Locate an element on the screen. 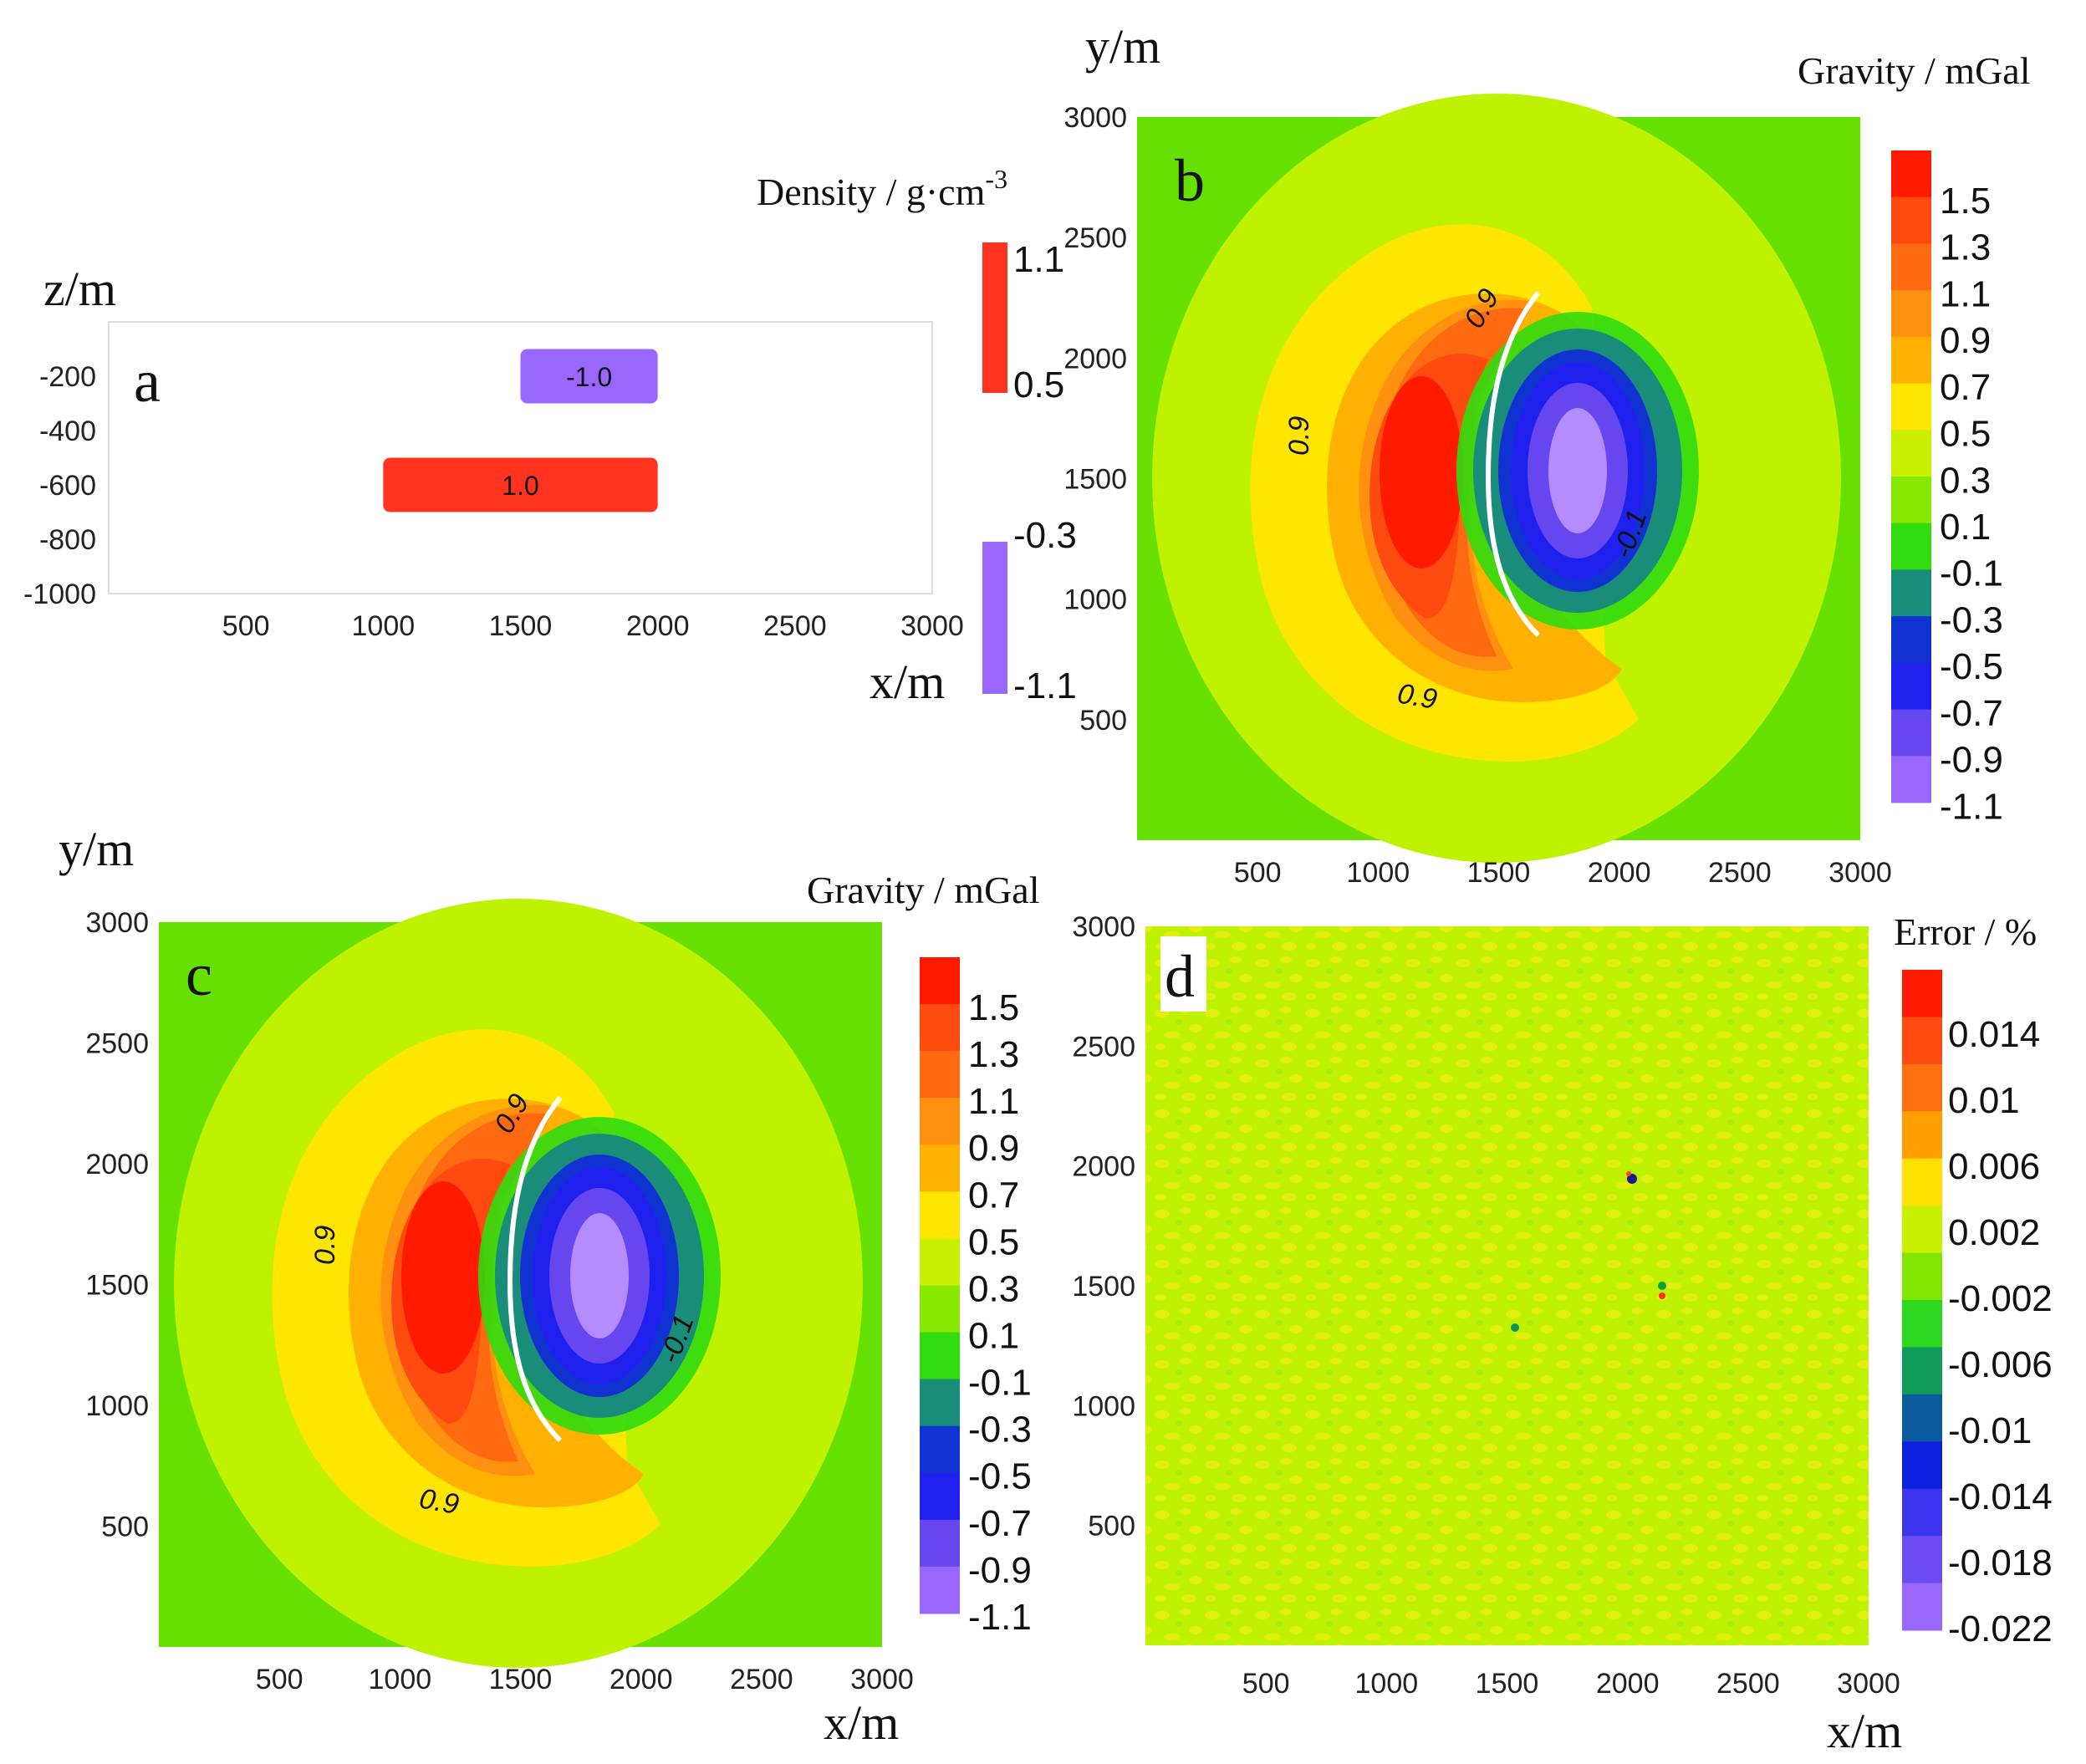 This screenshot has width=2086, height=1764. panel-a-colorbar-tick-1: 0.5 is located at coordinates (1038, 385).